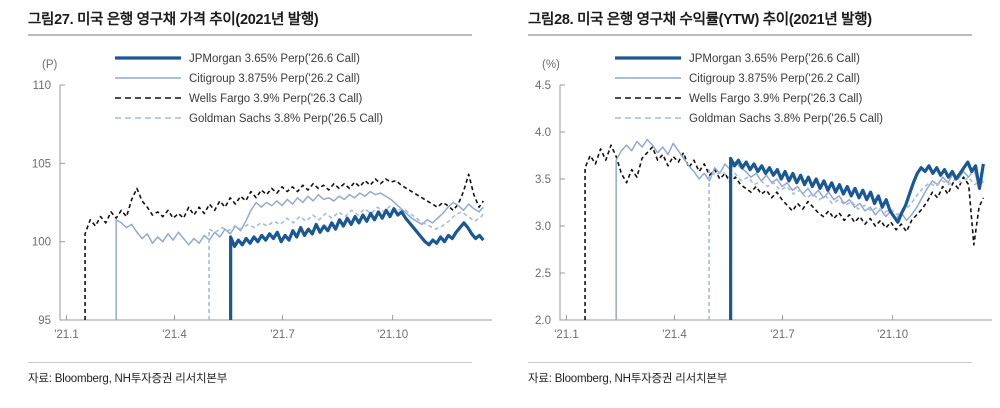 This screenshot has width=1000, height=408. Describe the element at coordinates (551, 65) in the screenshot. I see `axis-unit-label: (%)` at that location.